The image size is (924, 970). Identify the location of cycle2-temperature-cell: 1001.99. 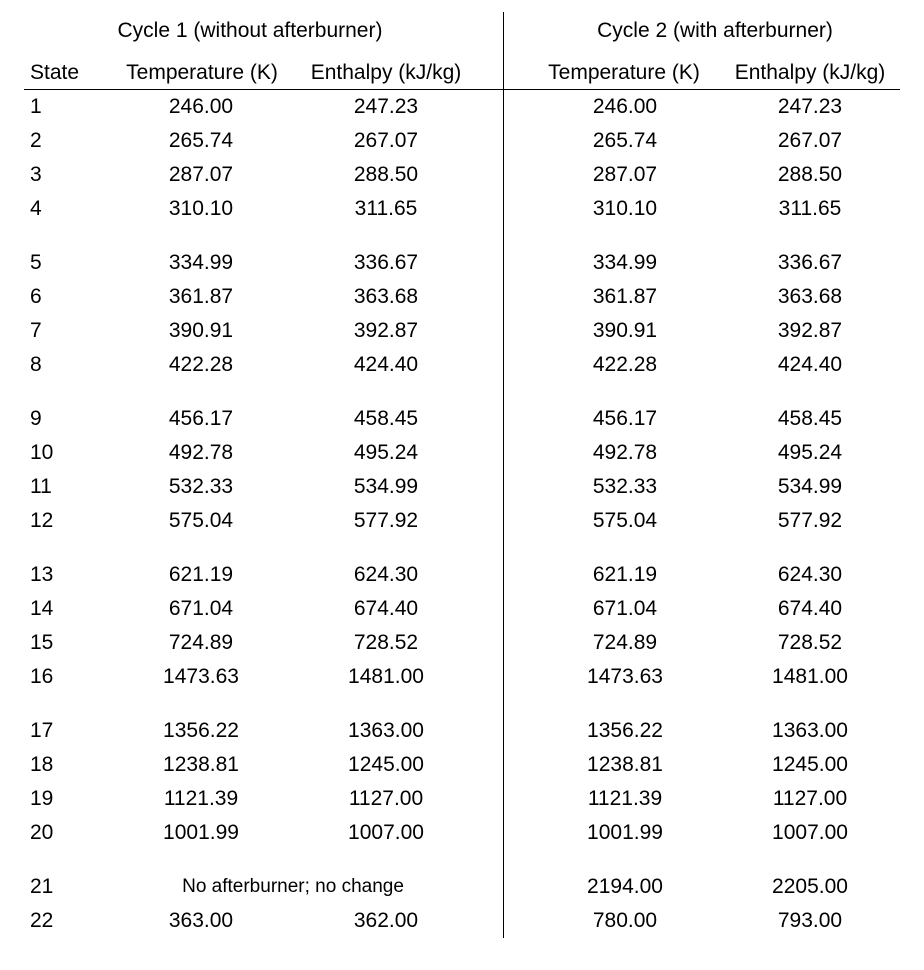
(625, 832).